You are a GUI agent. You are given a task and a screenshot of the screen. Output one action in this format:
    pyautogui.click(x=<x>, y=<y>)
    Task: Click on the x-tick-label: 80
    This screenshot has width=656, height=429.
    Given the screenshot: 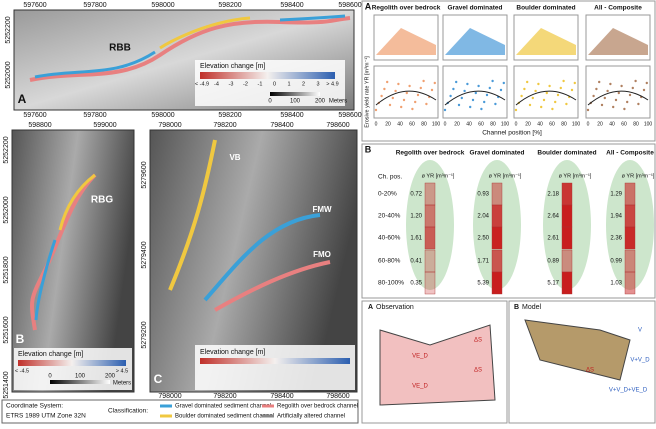 What is the action you would take?
    pyautogui.click(x=493, y=124)
    